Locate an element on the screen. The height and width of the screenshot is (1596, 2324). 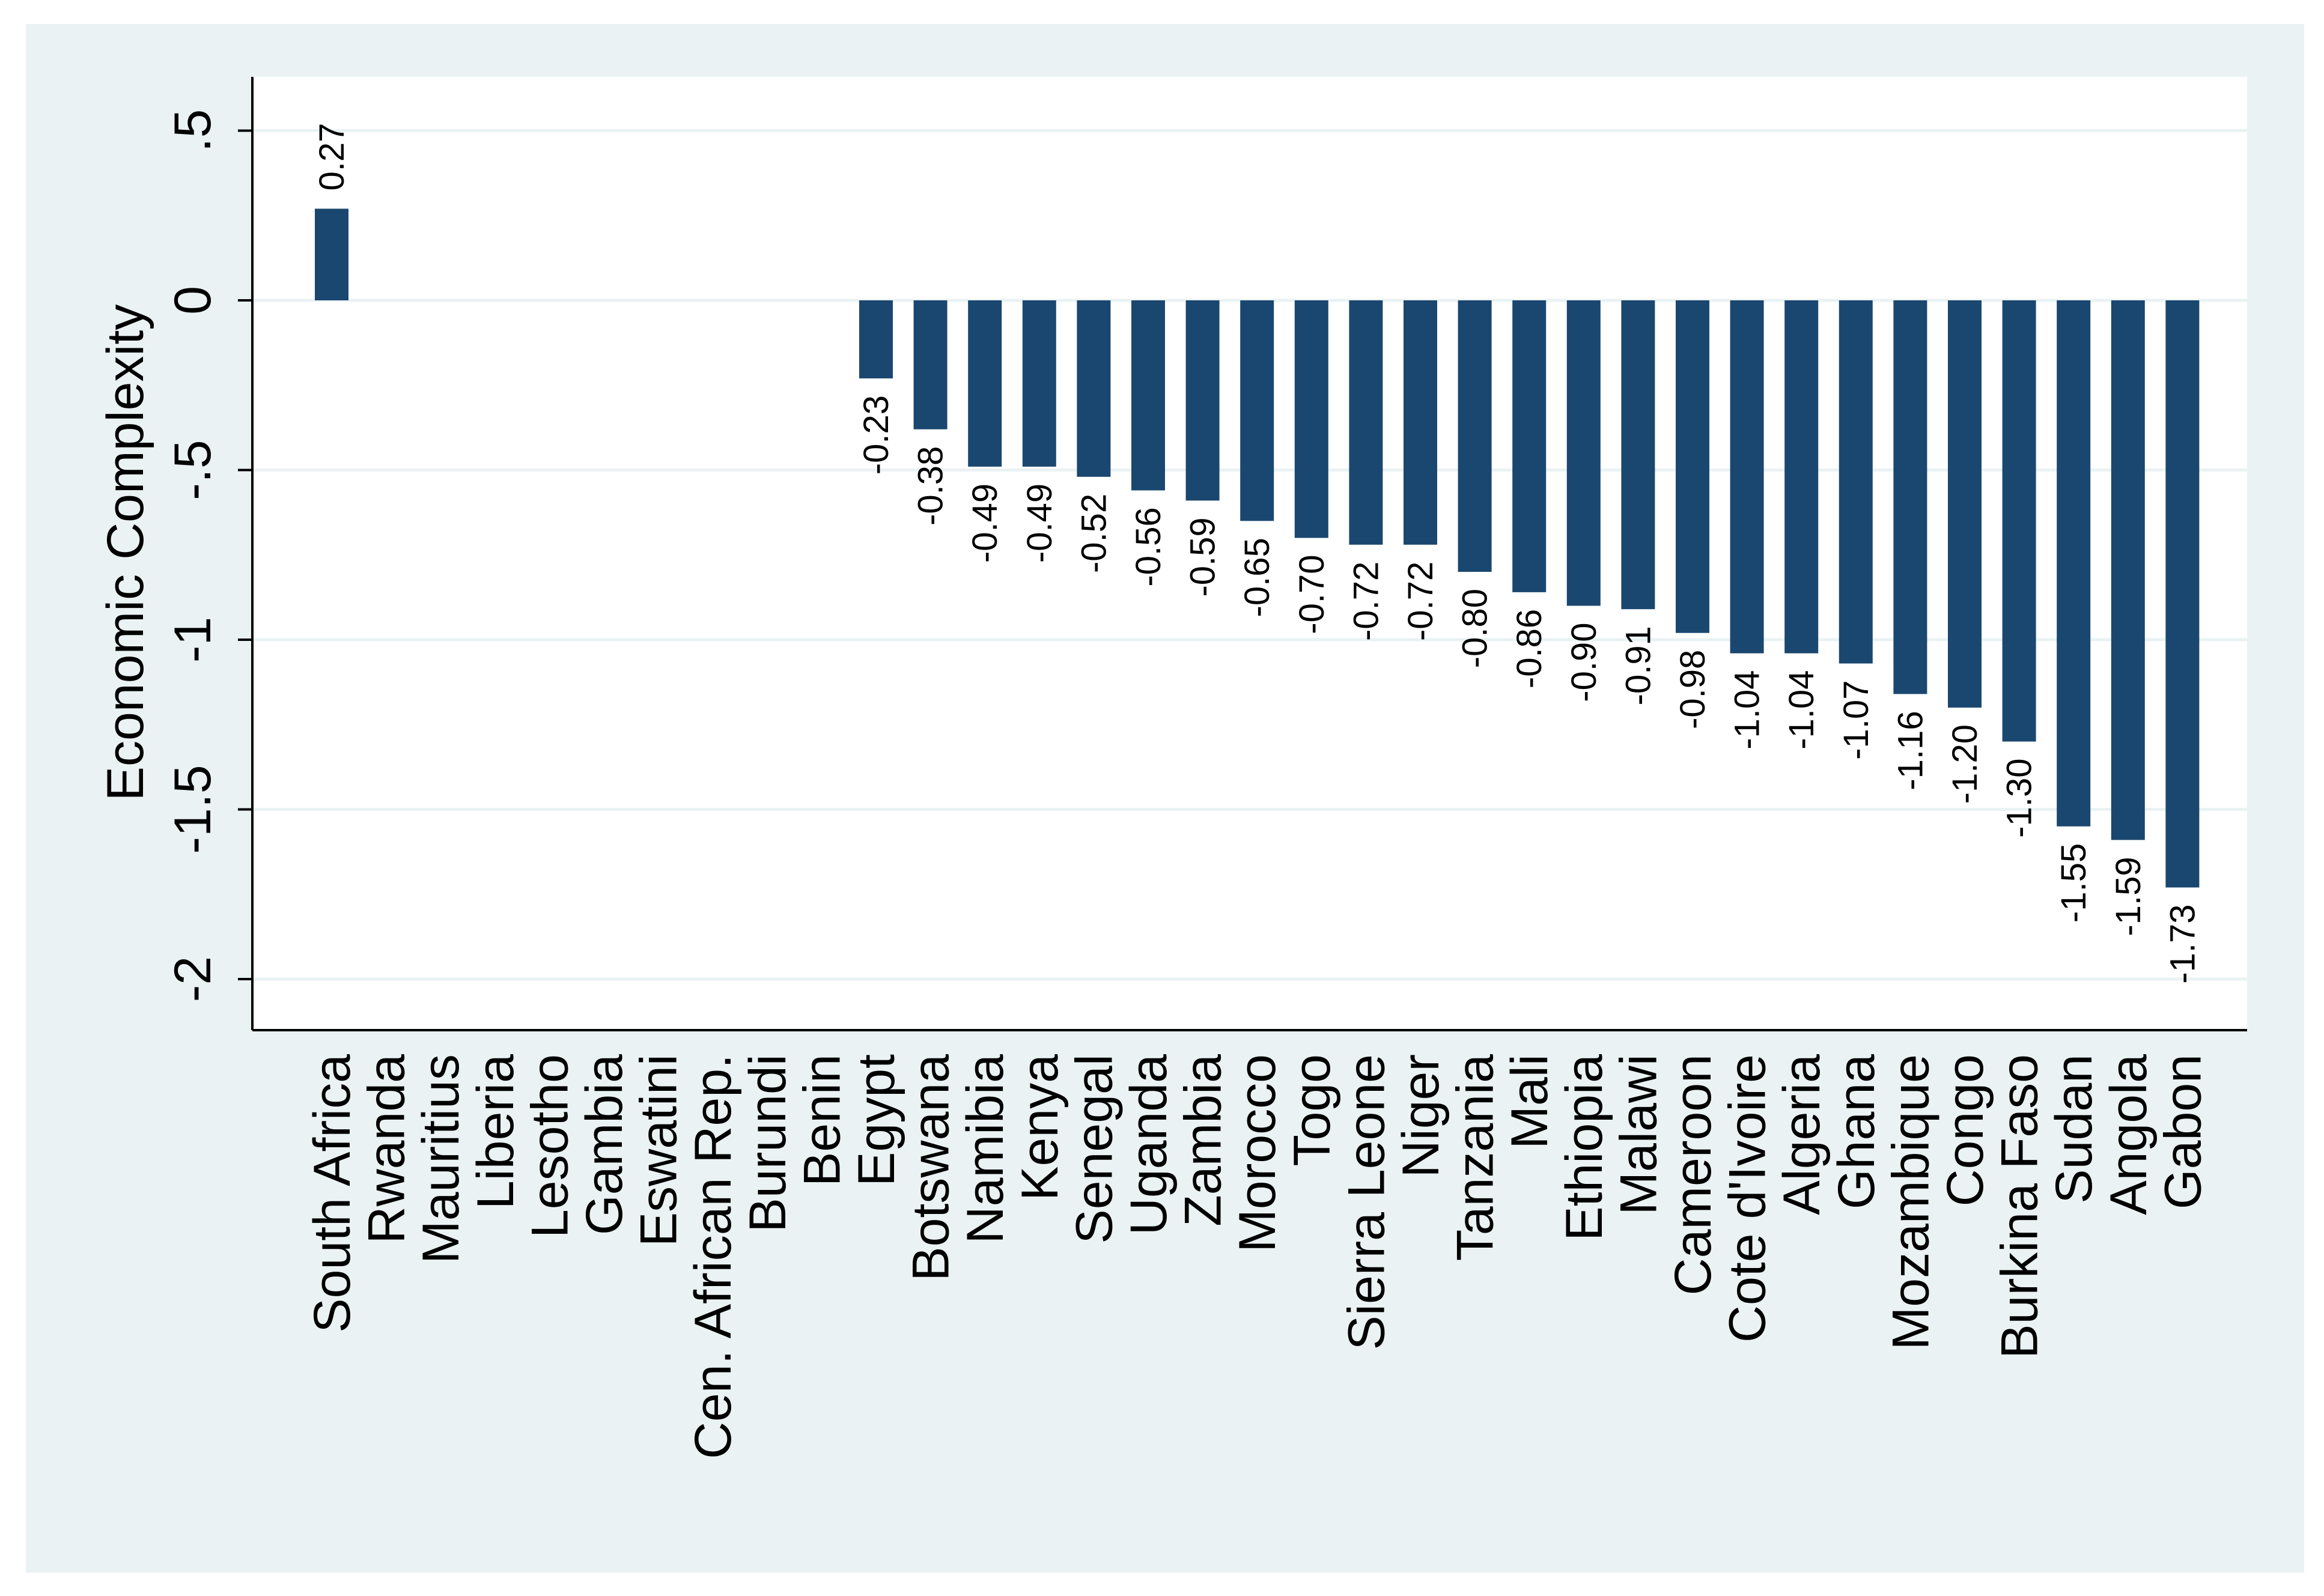
x-tick-label: Ghana is located at coordinates (1856, 1131).